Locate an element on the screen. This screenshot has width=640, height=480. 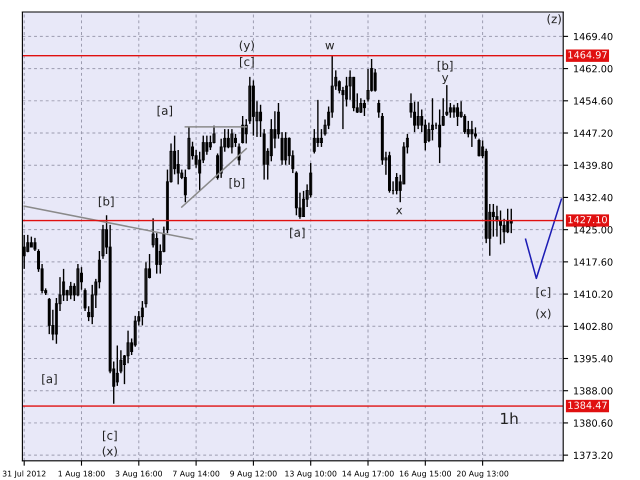
y-tick-label: 1447.20 is located at coordinates (593, 133).